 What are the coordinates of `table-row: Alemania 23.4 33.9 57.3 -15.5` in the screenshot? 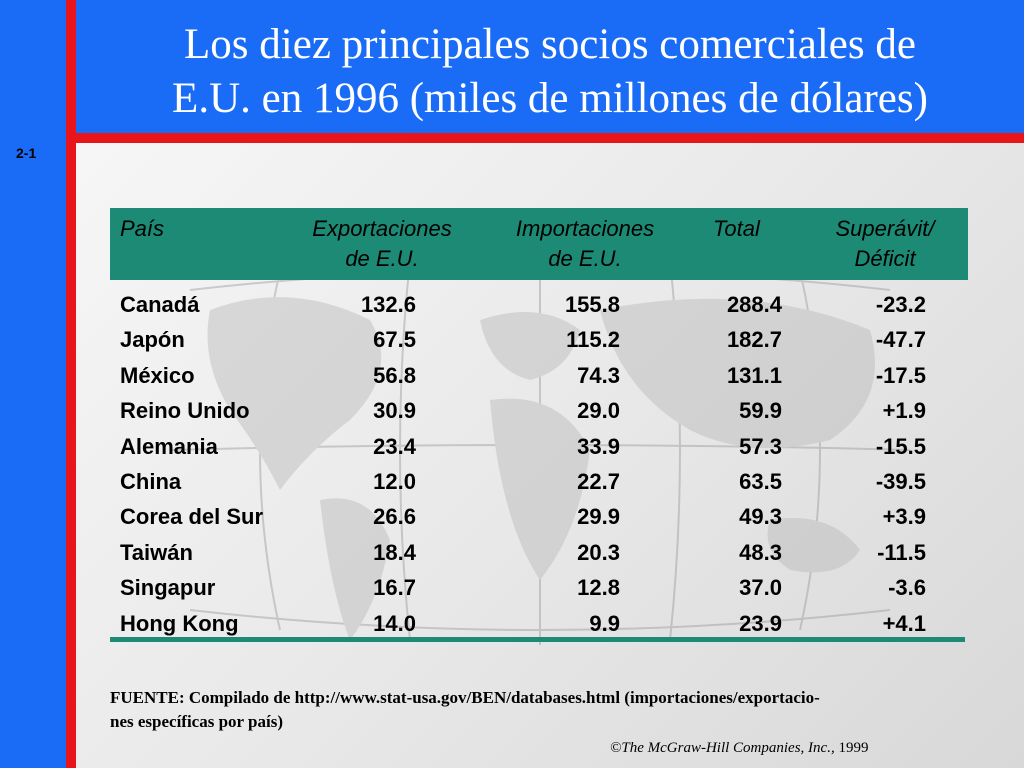 It's located at (539, 447).